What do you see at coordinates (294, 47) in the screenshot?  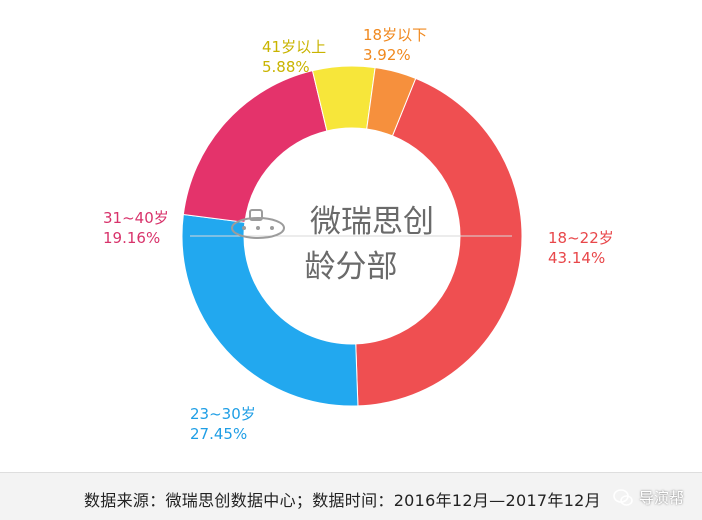 I see `slice-category-label: 41岁以上` at bounding box center [294, 47].